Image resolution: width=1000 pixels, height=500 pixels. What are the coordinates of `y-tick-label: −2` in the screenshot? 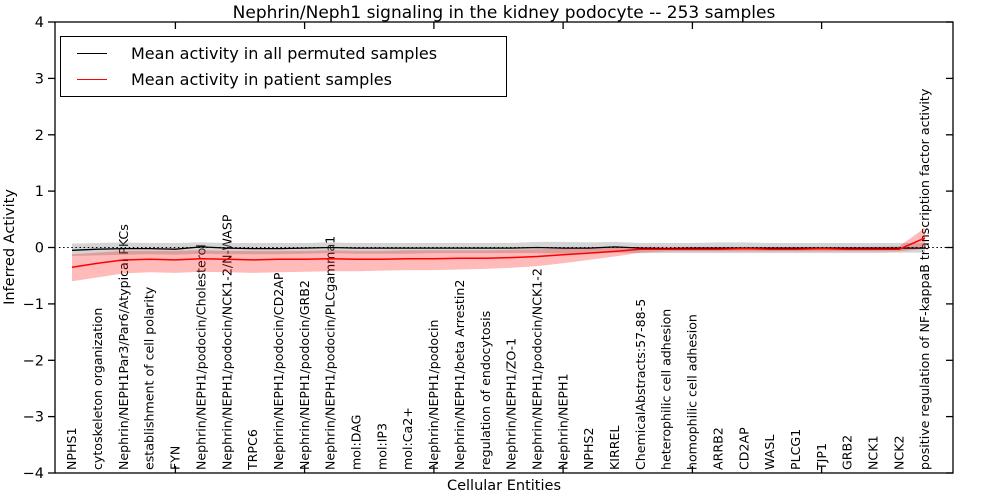 It's located at (33, 361).